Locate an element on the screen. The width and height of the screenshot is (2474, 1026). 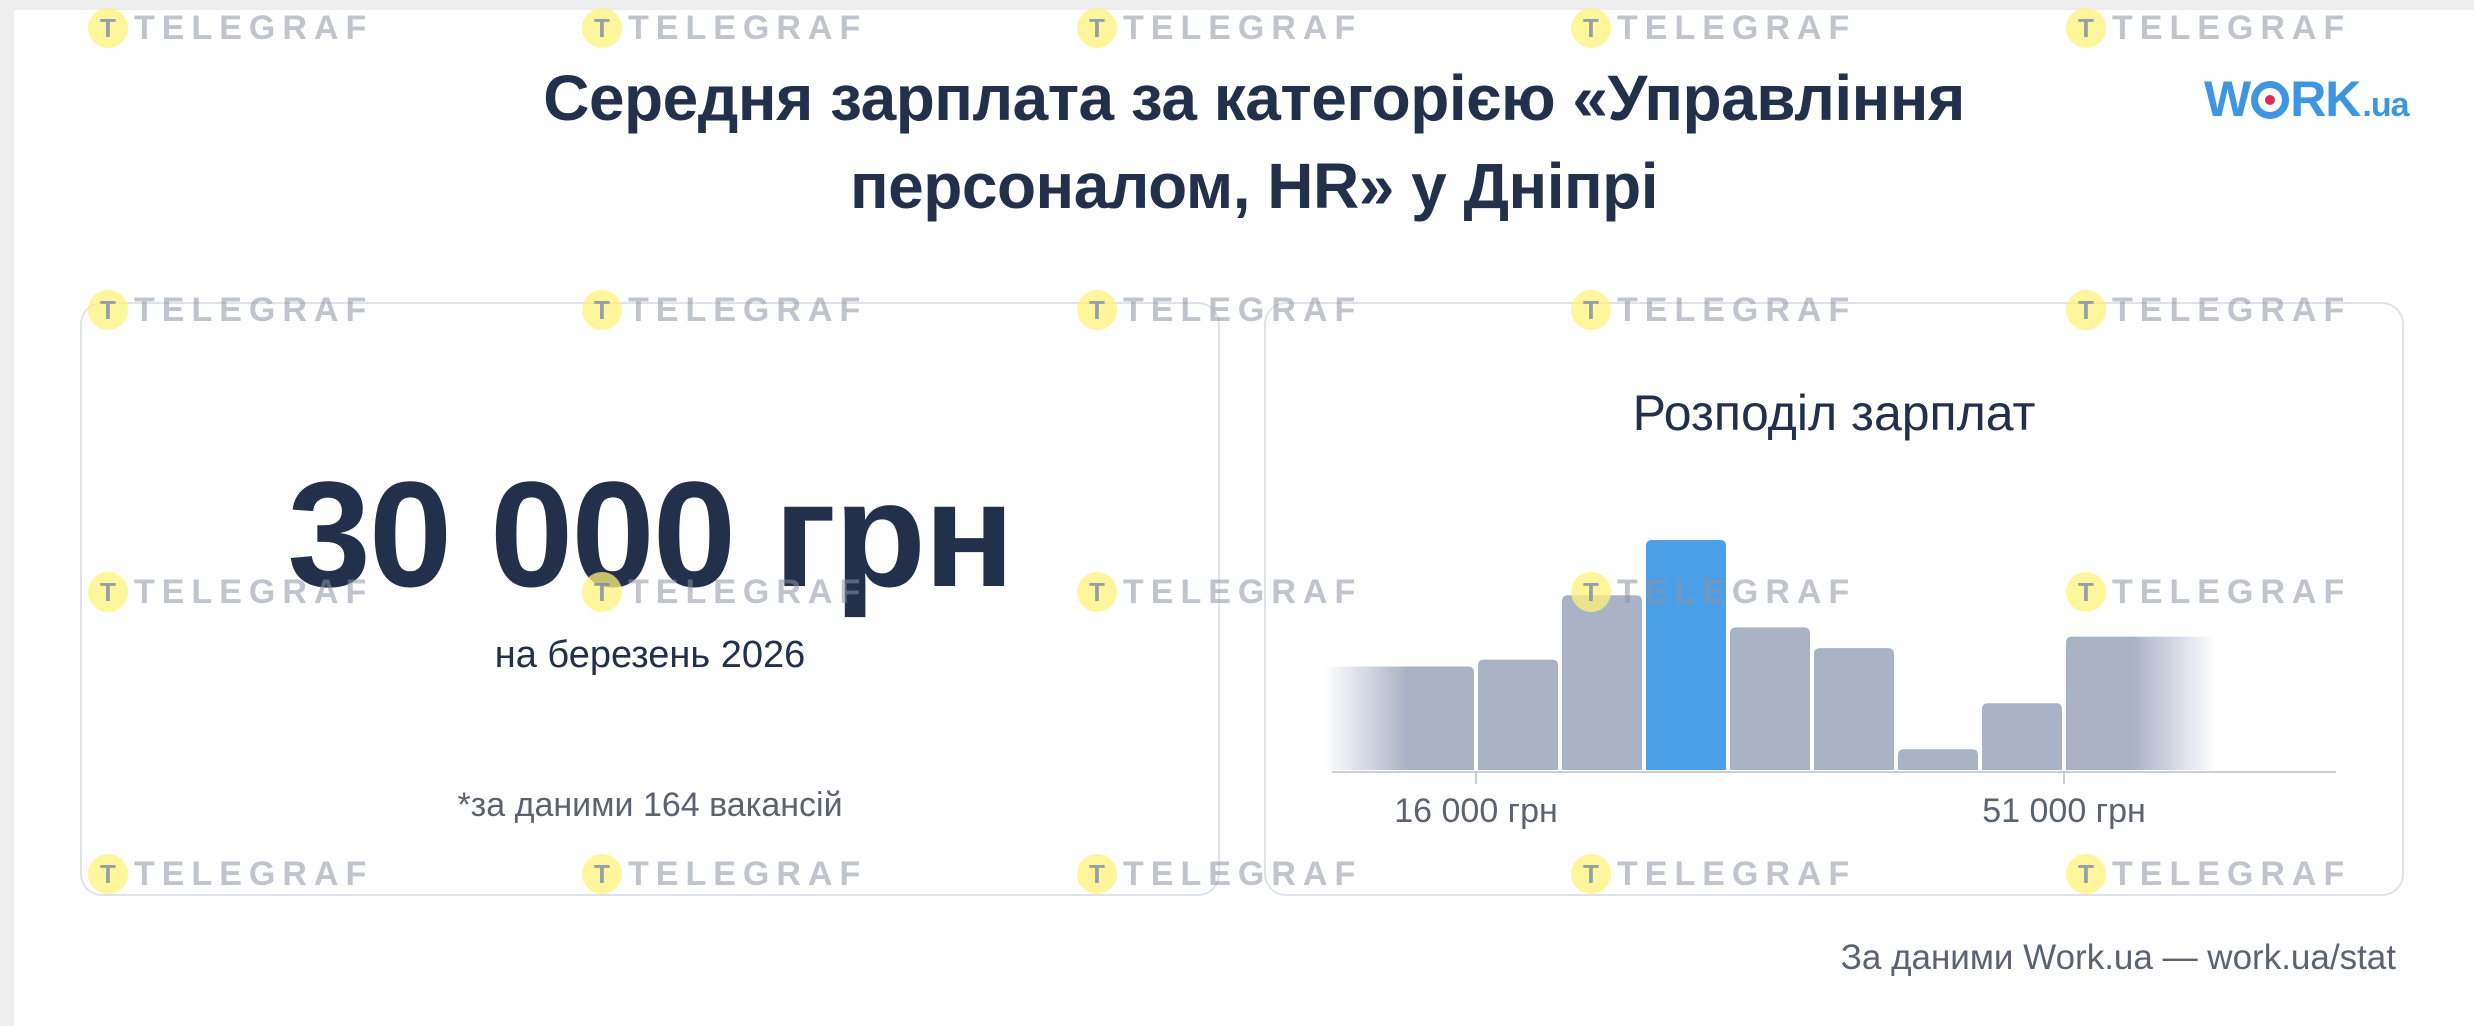
logo-target-icon is located at coordinates (2270, 100).